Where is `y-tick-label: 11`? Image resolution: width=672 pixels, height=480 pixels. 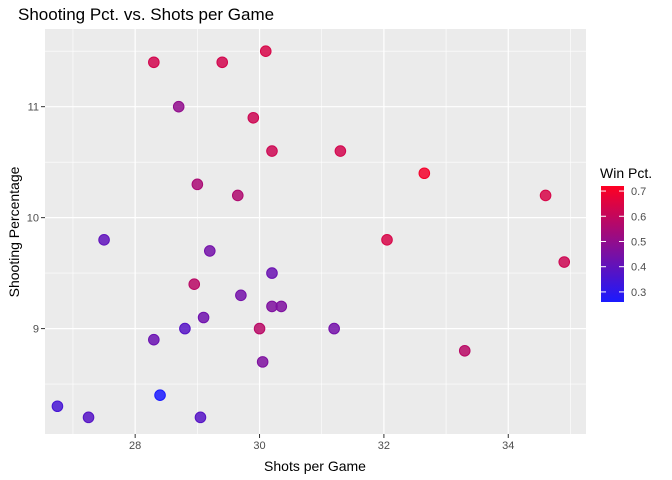
y-tick-label: 11 is located at coordinates (33, 108).